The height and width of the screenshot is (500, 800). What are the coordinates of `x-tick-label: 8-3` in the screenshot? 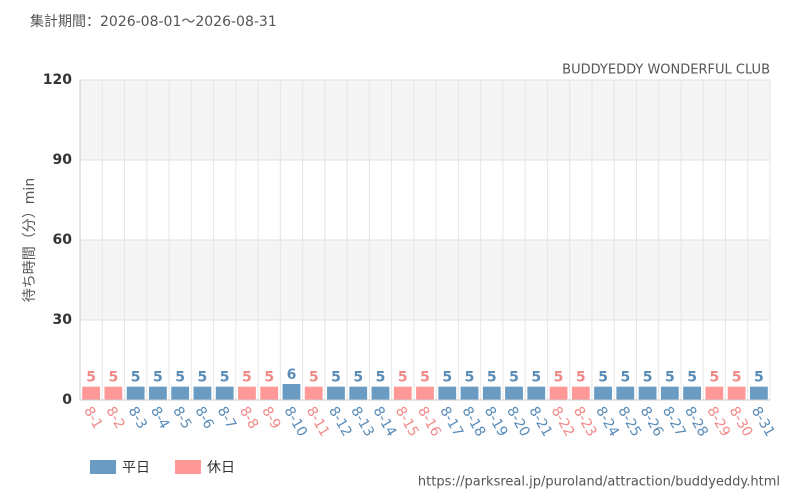 It's located at (137, 418).